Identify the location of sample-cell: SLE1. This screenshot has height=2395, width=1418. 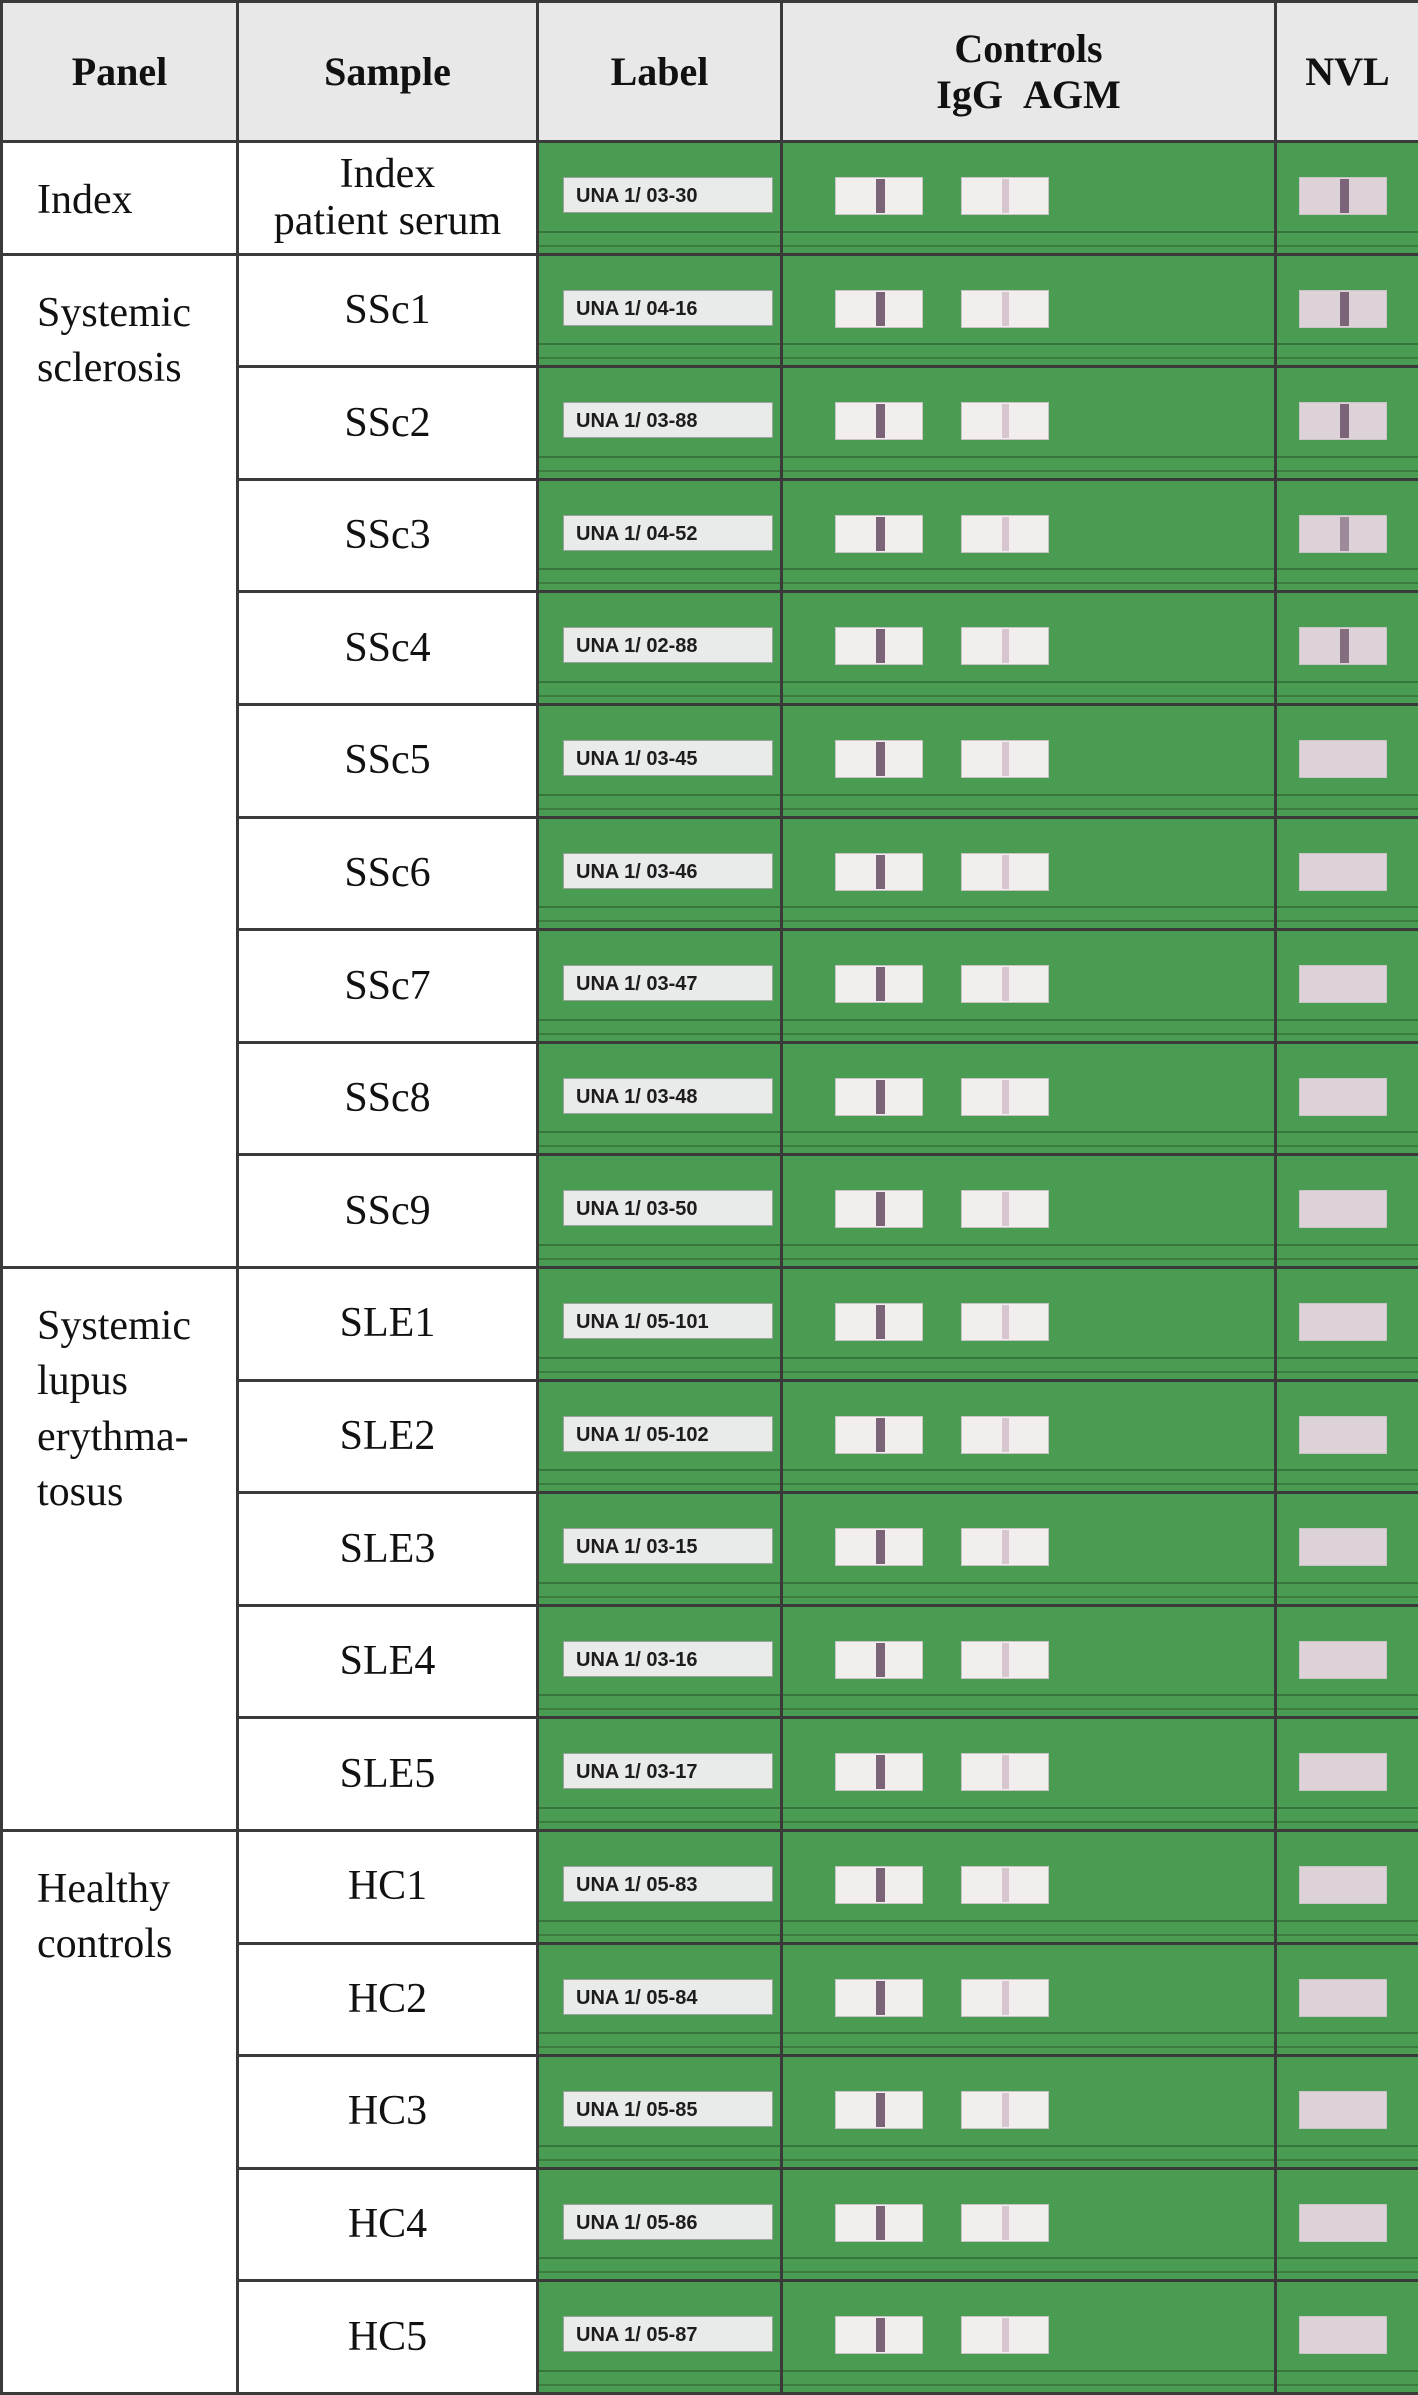
(387, 1324).